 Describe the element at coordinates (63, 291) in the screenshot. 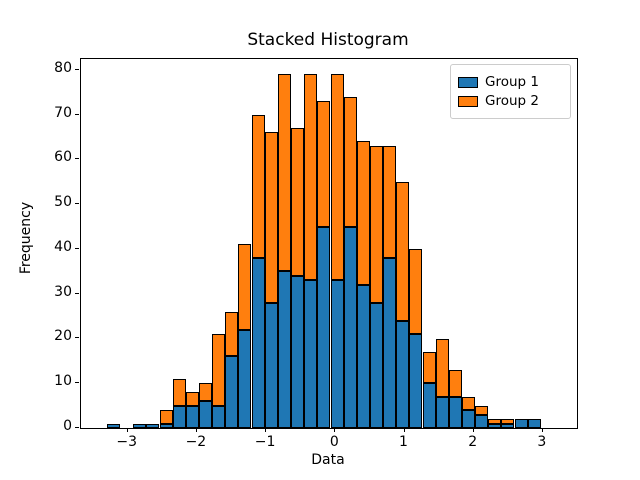

I see `y-tick-label: 30` at that location.